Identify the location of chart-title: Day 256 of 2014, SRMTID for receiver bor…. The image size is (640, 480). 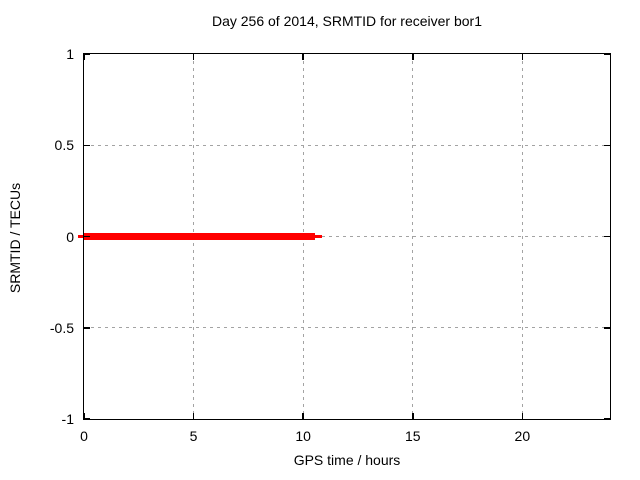
(346, 21).